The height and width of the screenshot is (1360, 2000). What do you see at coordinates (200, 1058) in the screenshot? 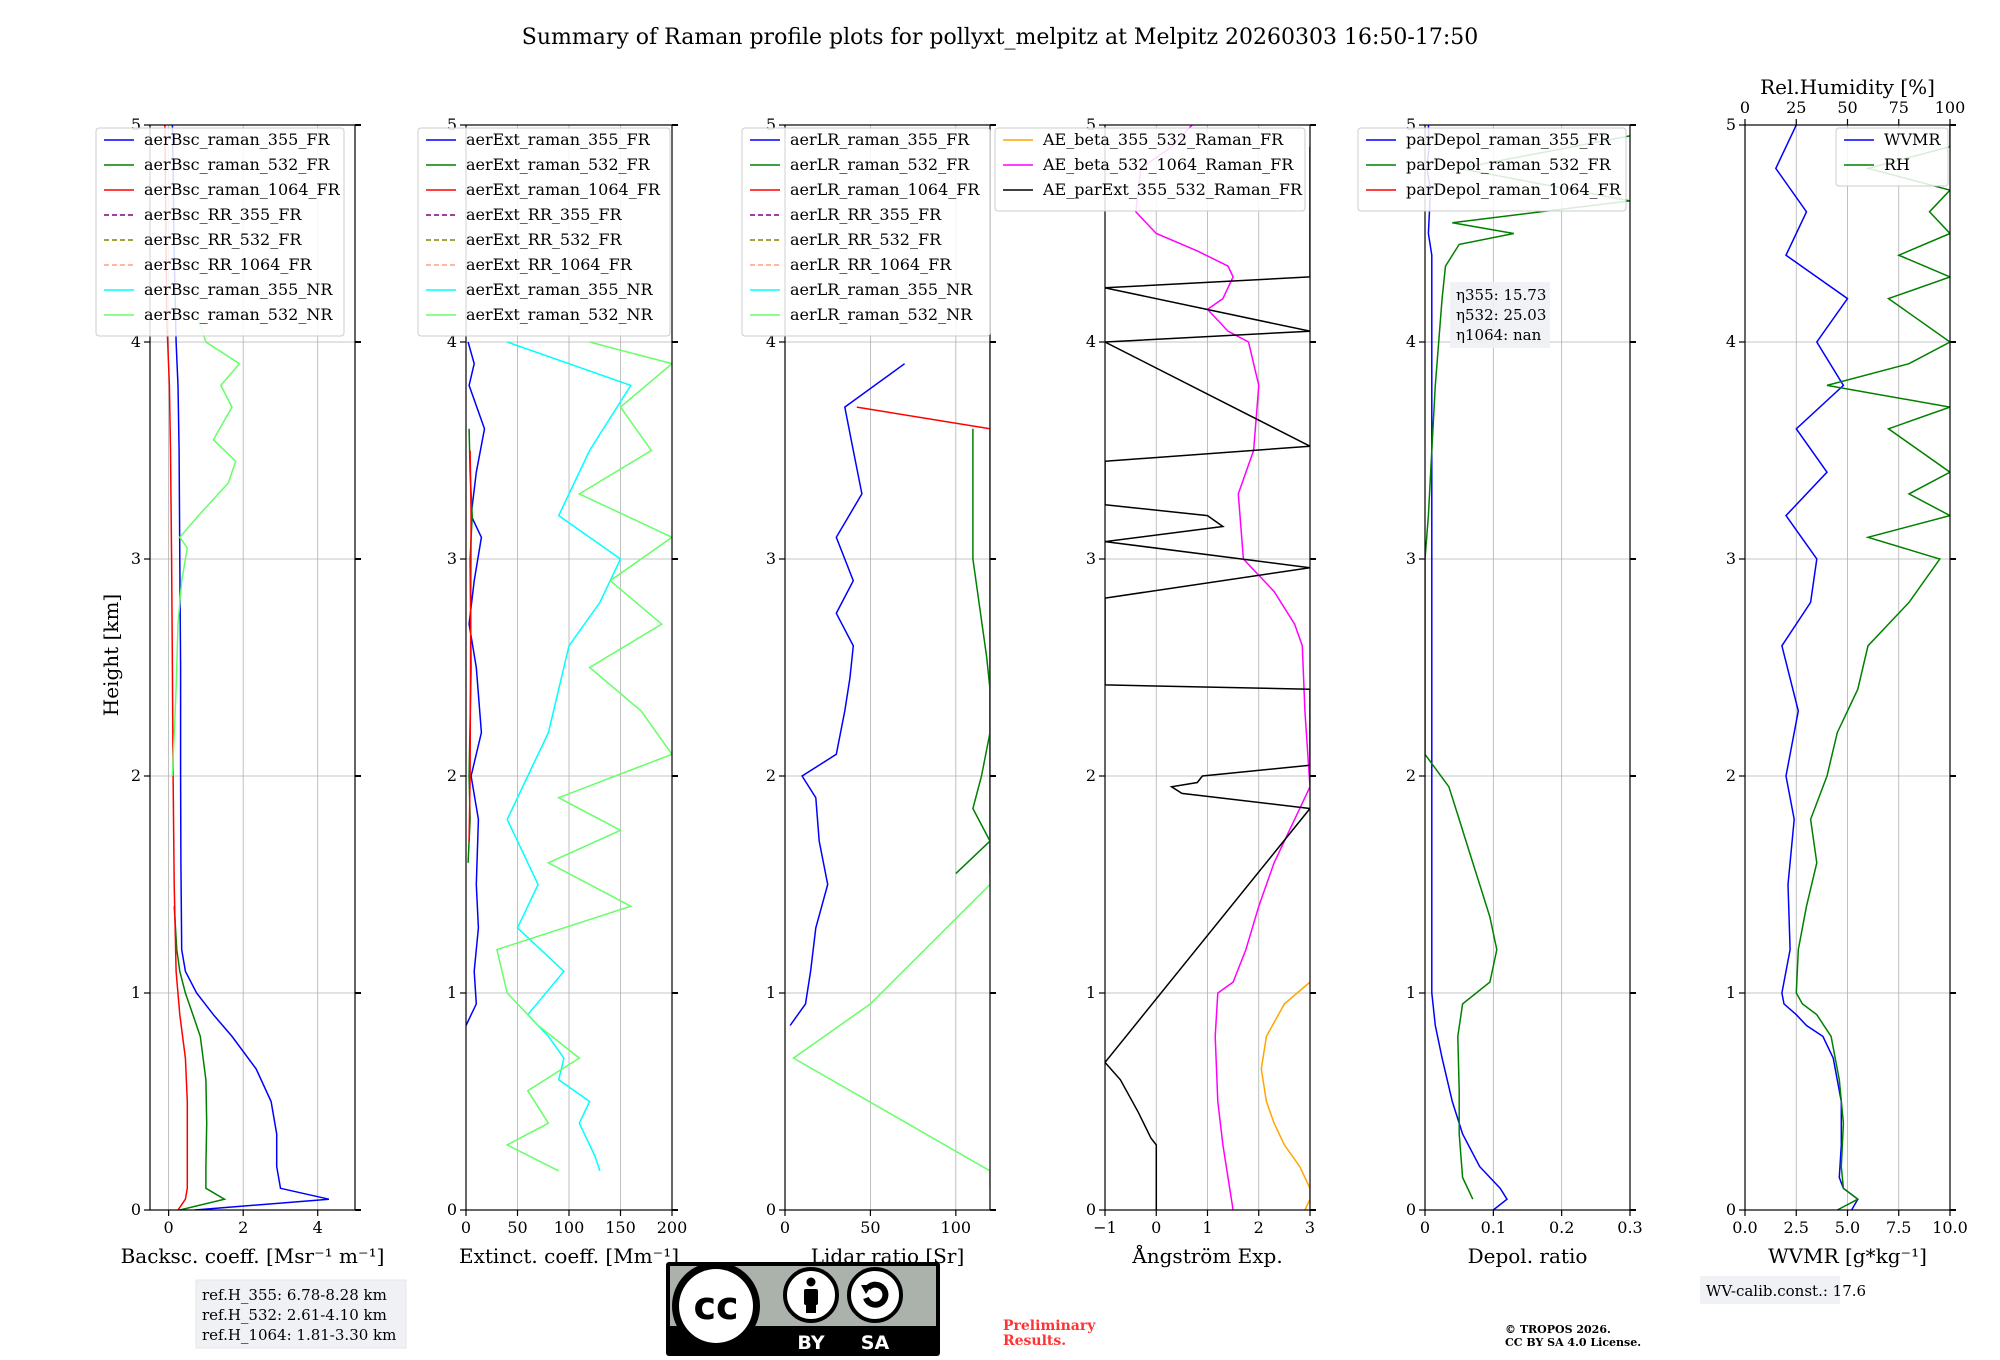
I see `series-line-aerBsc_raman_532_FR` at bounding box center [200, 1058].